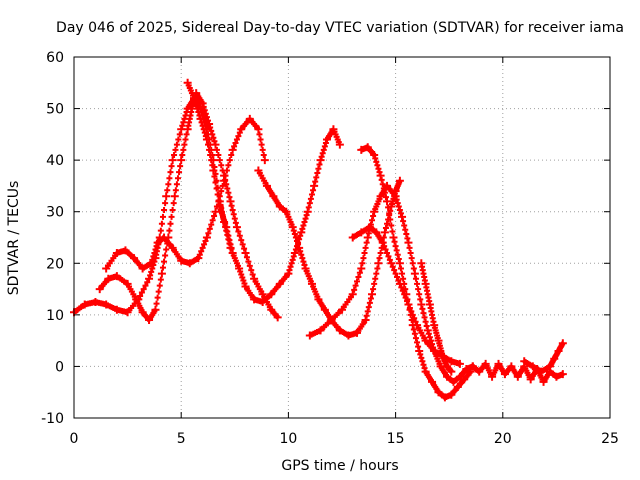  What do you see at coordinates (288, 439) in the screenshot?
I see `x-tick-label: 10` at bounding box center [288, 439].